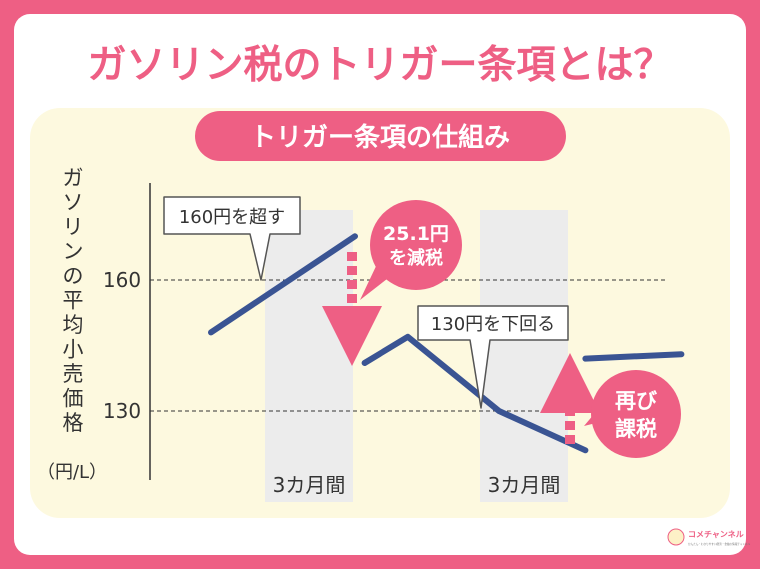  I want to click on y-axis-label-char: 価, so click(73, 399).